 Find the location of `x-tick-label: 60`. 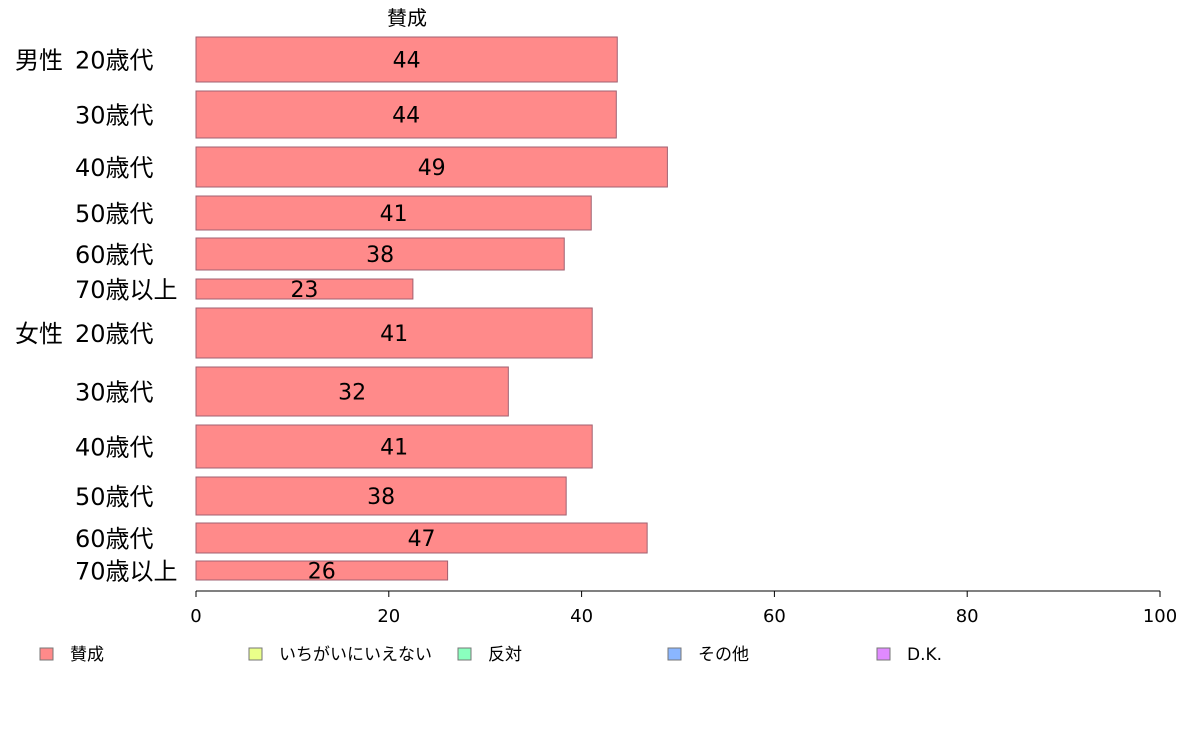

x-tick-label: 60 is located at coordinates (774, 616).